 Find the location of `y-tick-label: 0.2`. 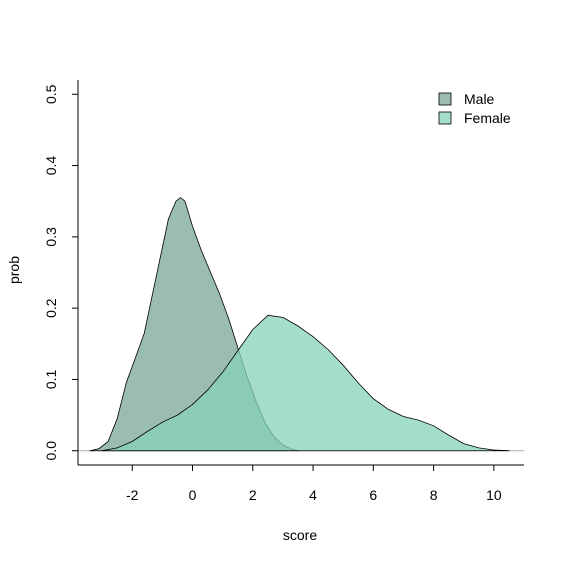

y-tick-label: 0.2 is located at coordinates (51, 308).